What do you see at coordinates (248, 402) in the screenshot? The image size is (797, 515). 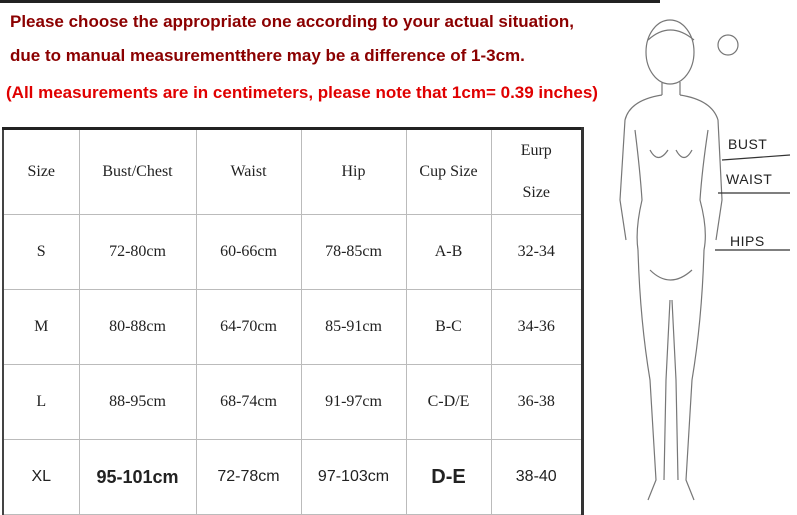 I see `cell: 68-74cm` at bounding box center [248, 402].